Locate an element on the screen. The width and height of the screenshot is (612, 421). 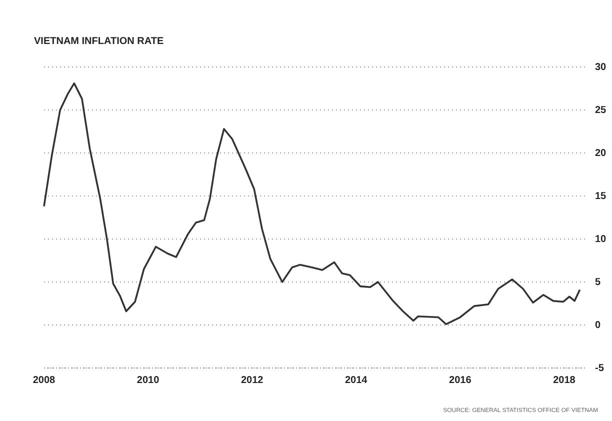
x-tick-label: 2012 is located at coordinates (252, 380).